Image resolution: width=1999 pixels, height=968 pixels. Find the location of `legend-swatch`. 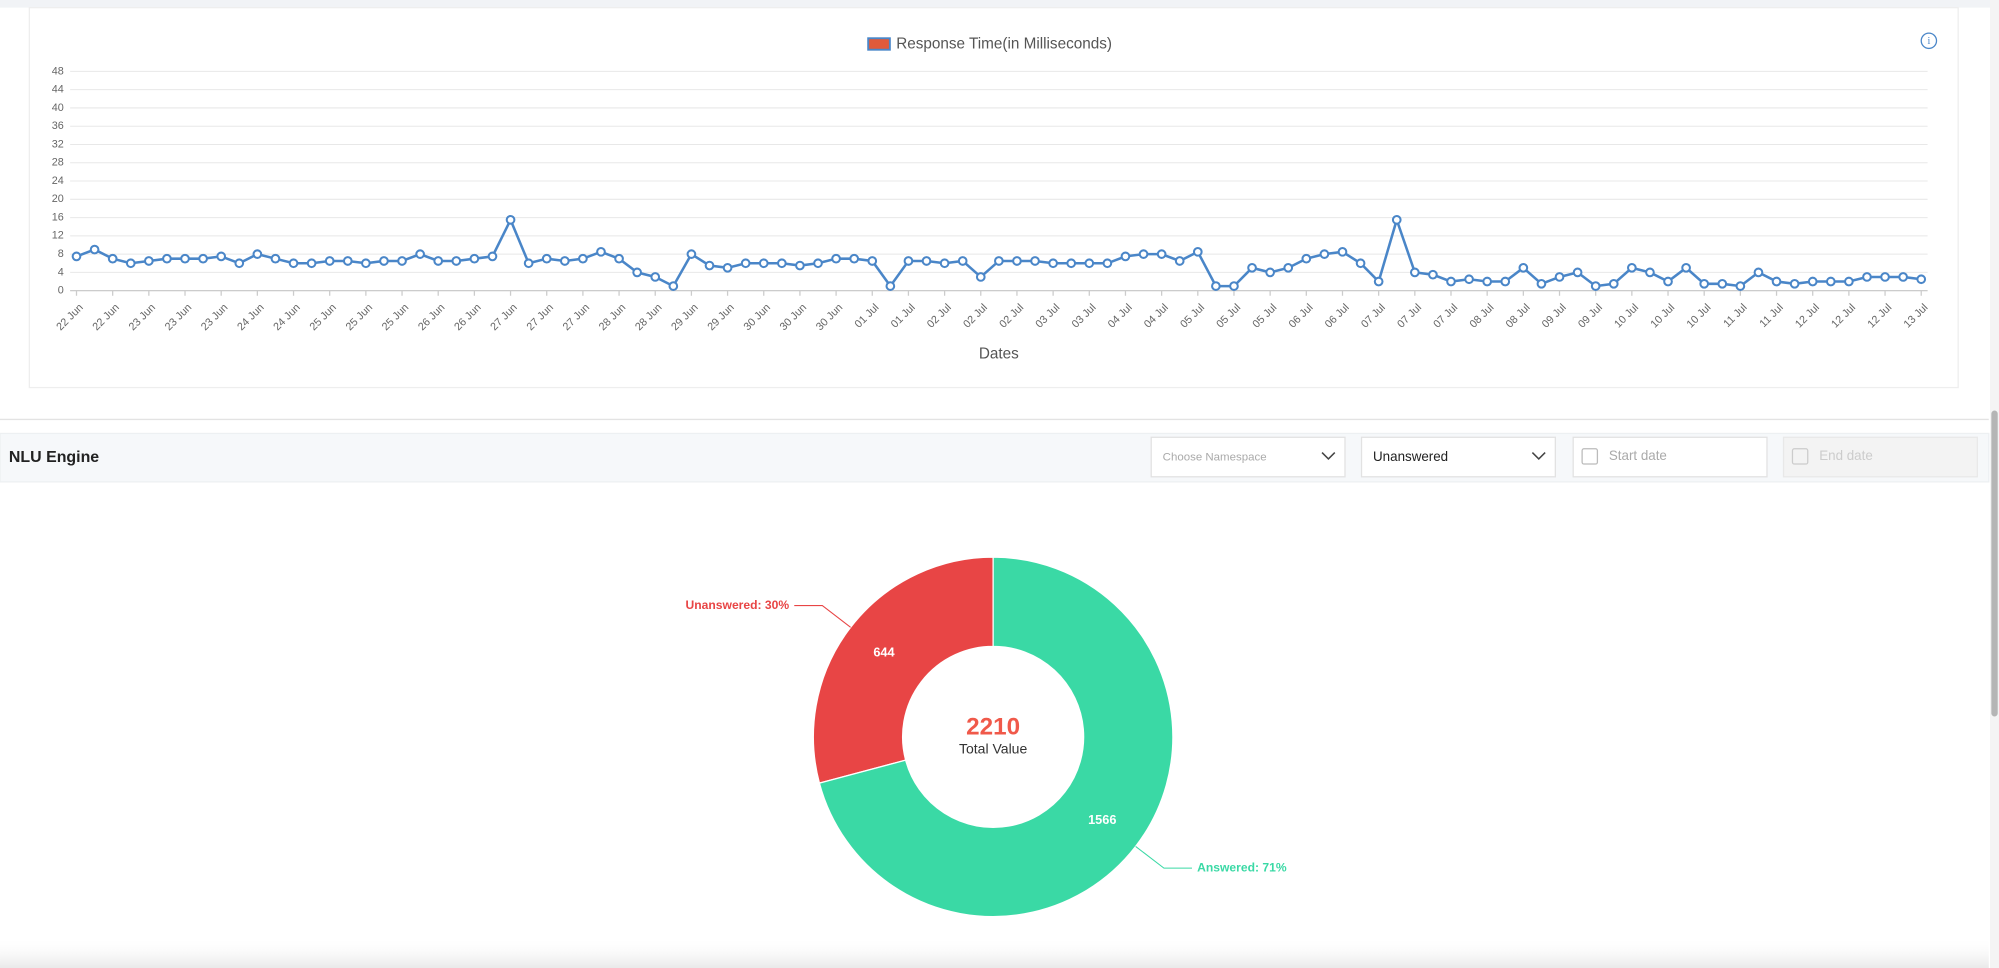

legend-swatch is located at coordinates (879, 44).